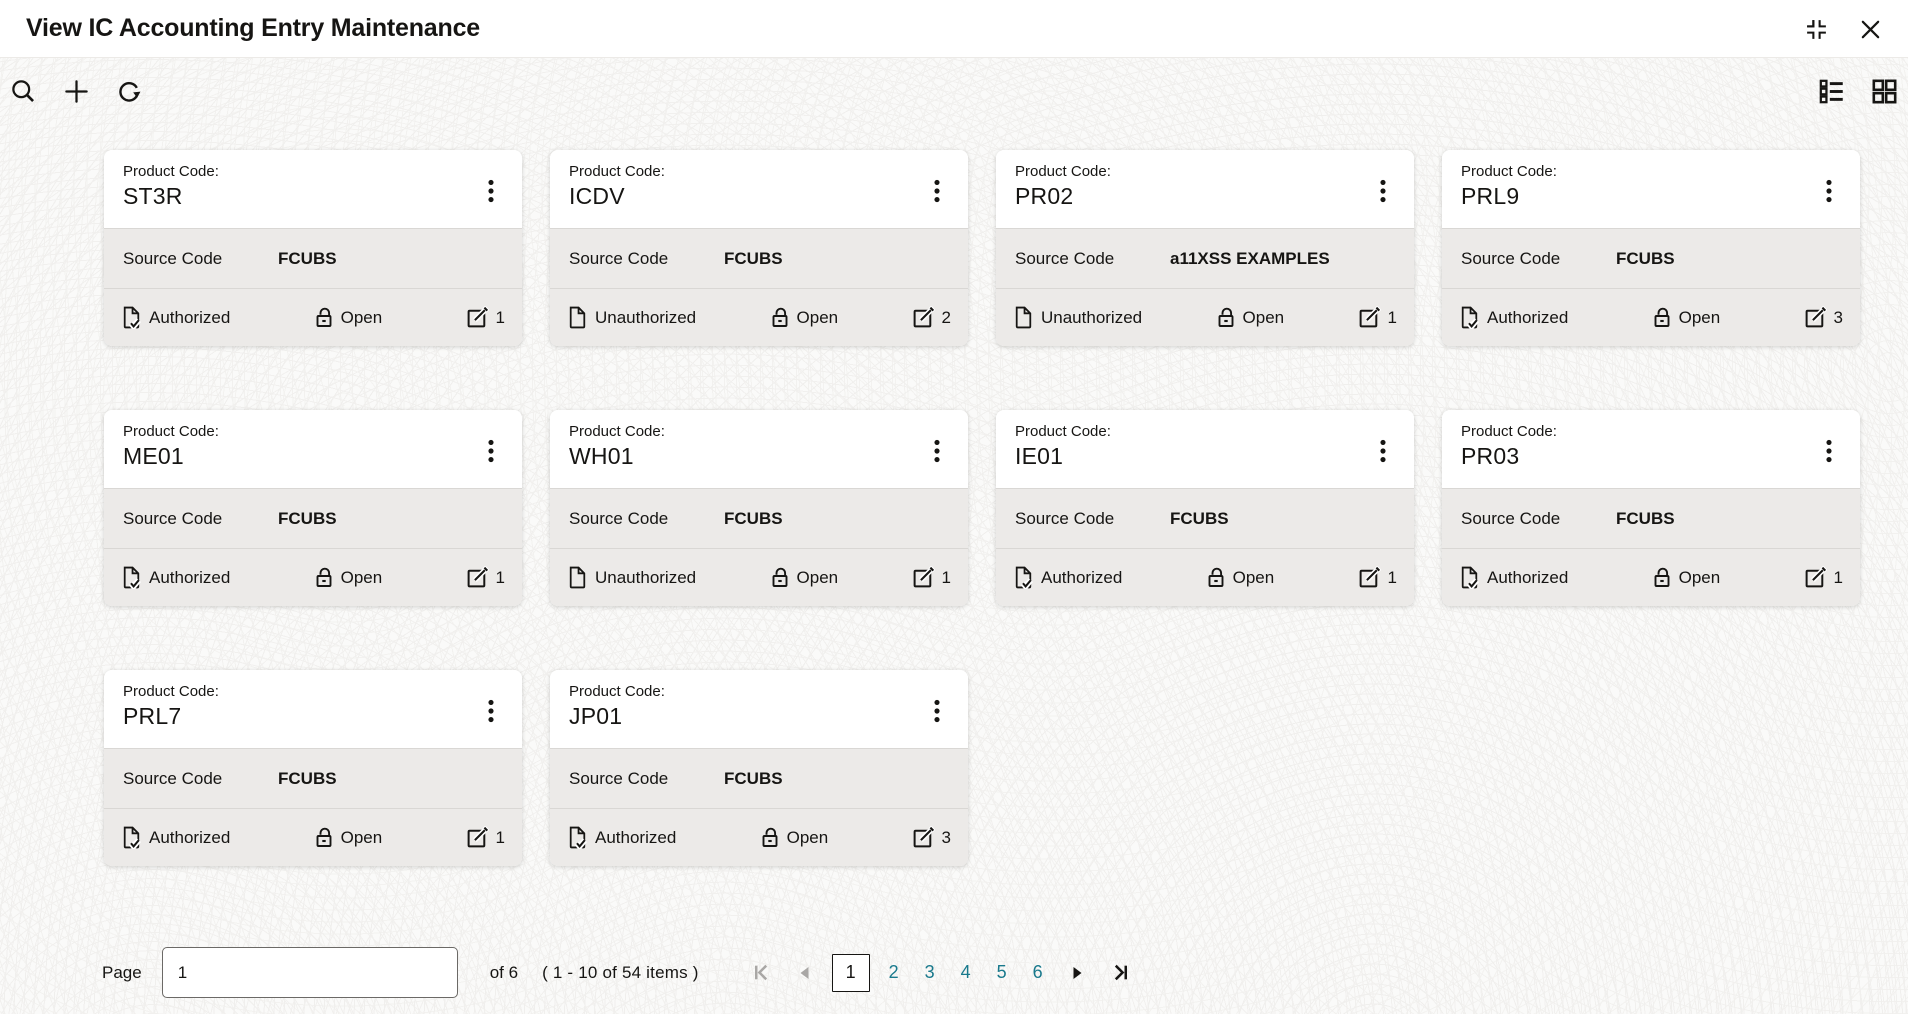 The width and height of the screenshot is (1908, 1014). I want to click on product-card: Product Code: ICDV Source Code FCUBS, so click(759, 248).